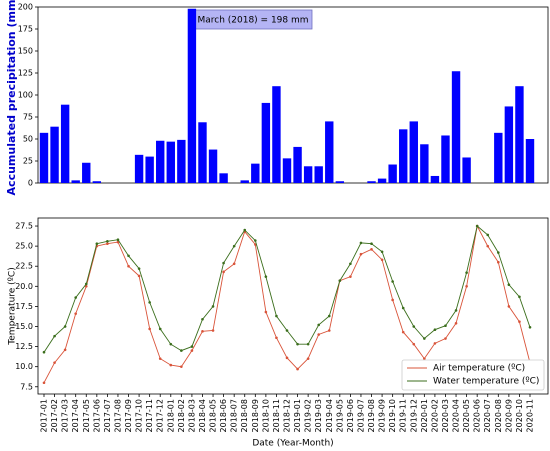 Image resolution: width=550 pixels, height=451 pixels. I want to click on y-axis-label: Accumulated precipitation (mm), so click(11, 97).